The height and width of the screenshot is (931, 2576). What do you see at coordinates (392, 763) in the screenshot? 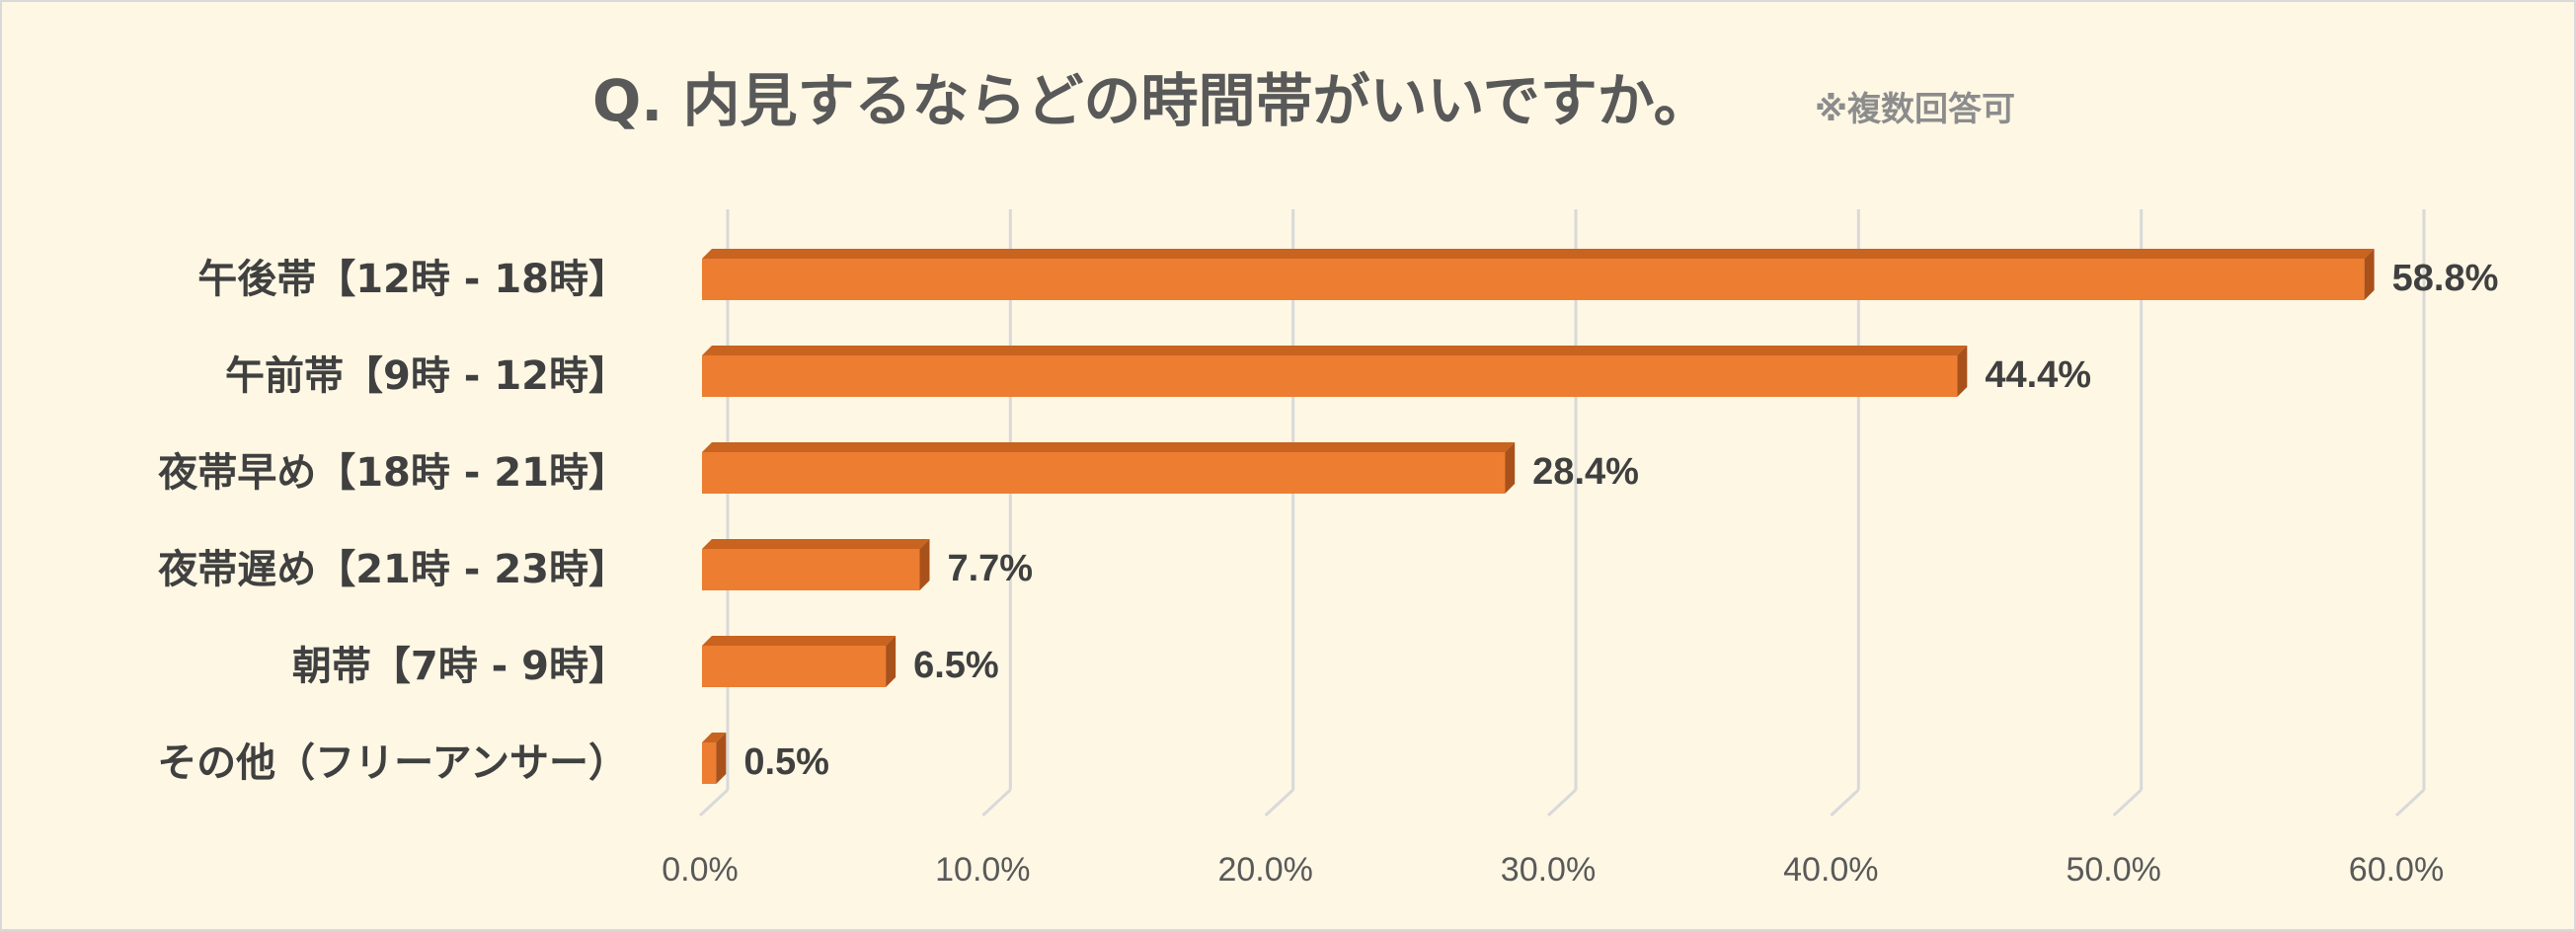
I see `category-label: その他（フリーアンサー）` at bounding box center [392, 763].